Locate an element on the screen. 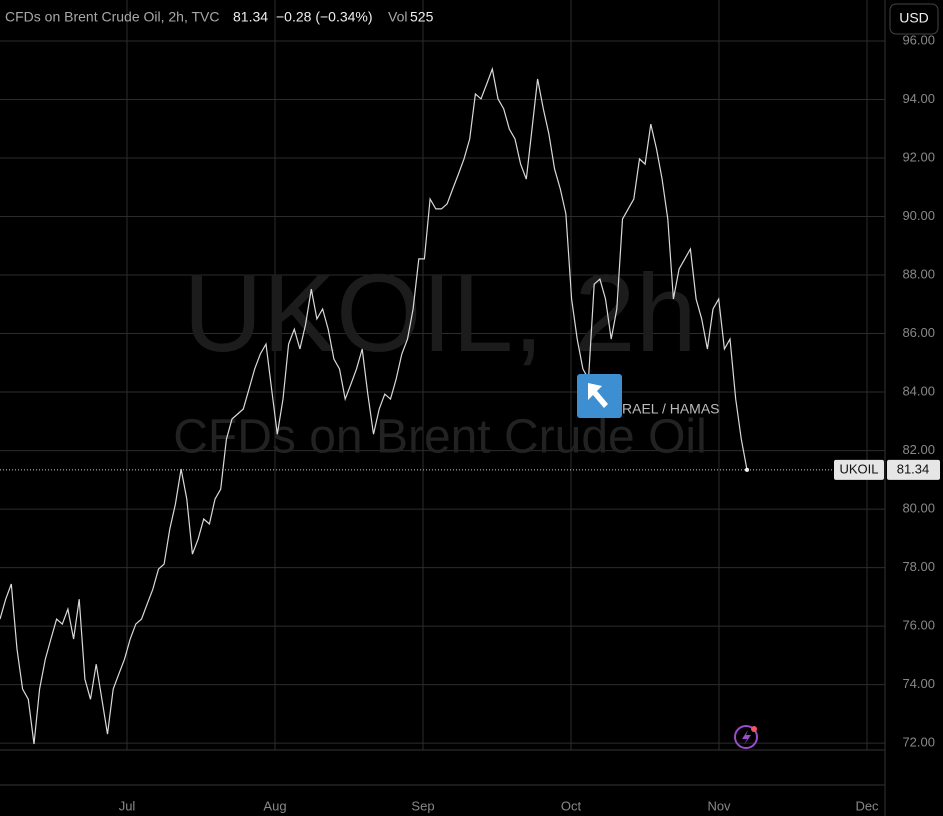 This screenshot has height=816, width=943. y-tick-label: 88.00 is located at coordinates (918, 273).